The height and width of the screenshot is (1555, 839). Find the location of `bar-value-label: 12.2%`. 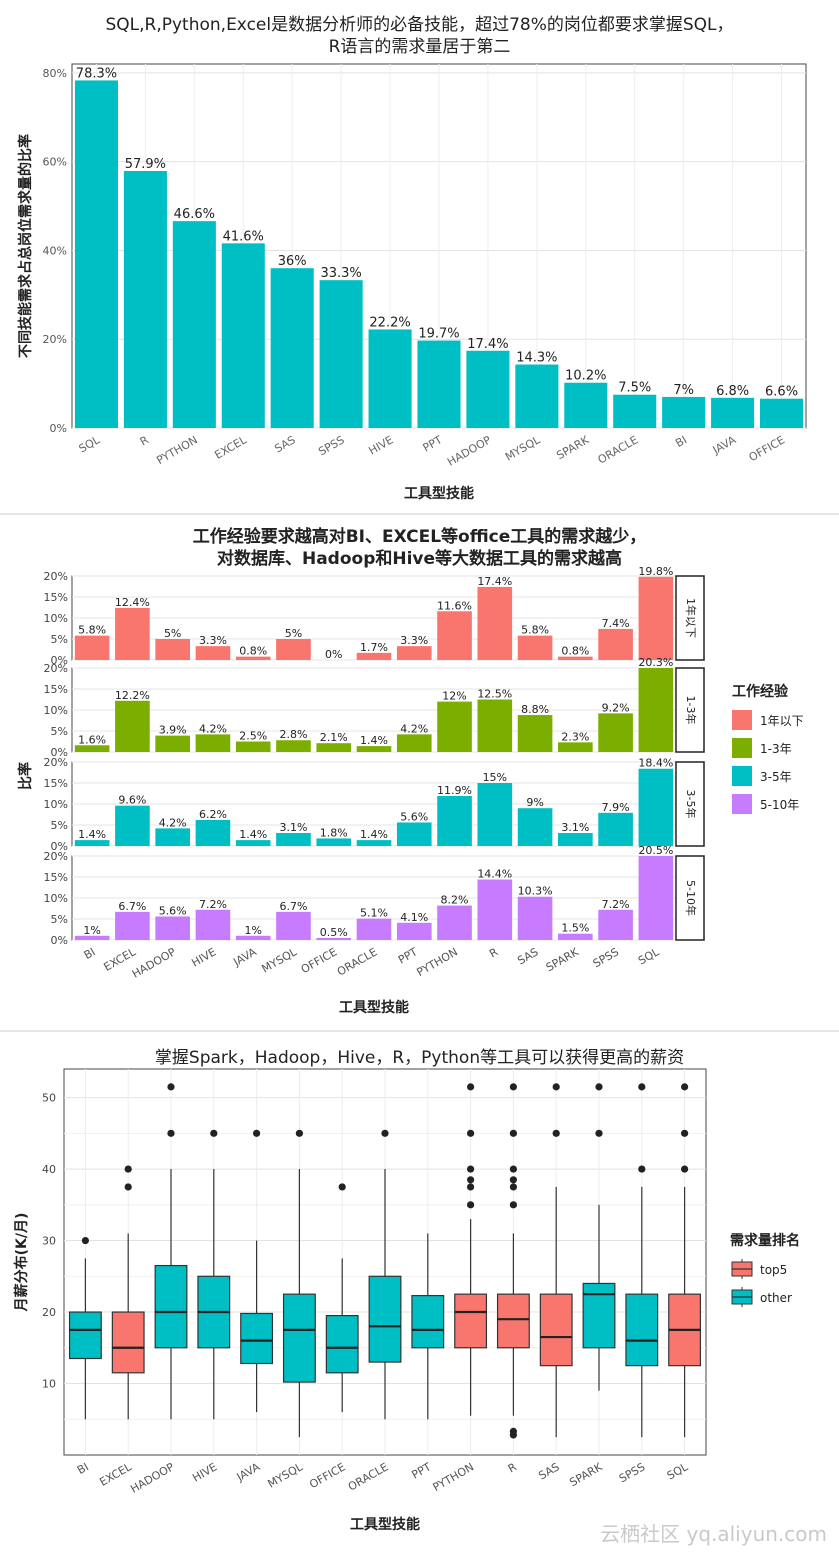

bar-value-label: 12.2% is located at coordinates (132, 695).